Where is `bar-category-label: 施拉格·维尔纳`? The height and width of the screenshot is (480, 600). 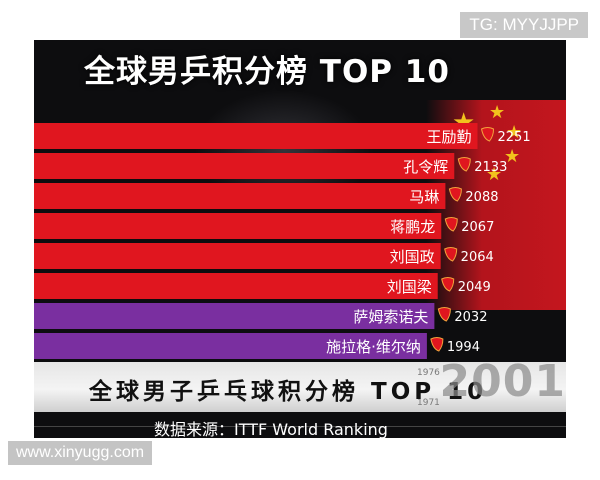 bar-category-label: 施拉格·维尔纳 is located at coordinates (373, 347).